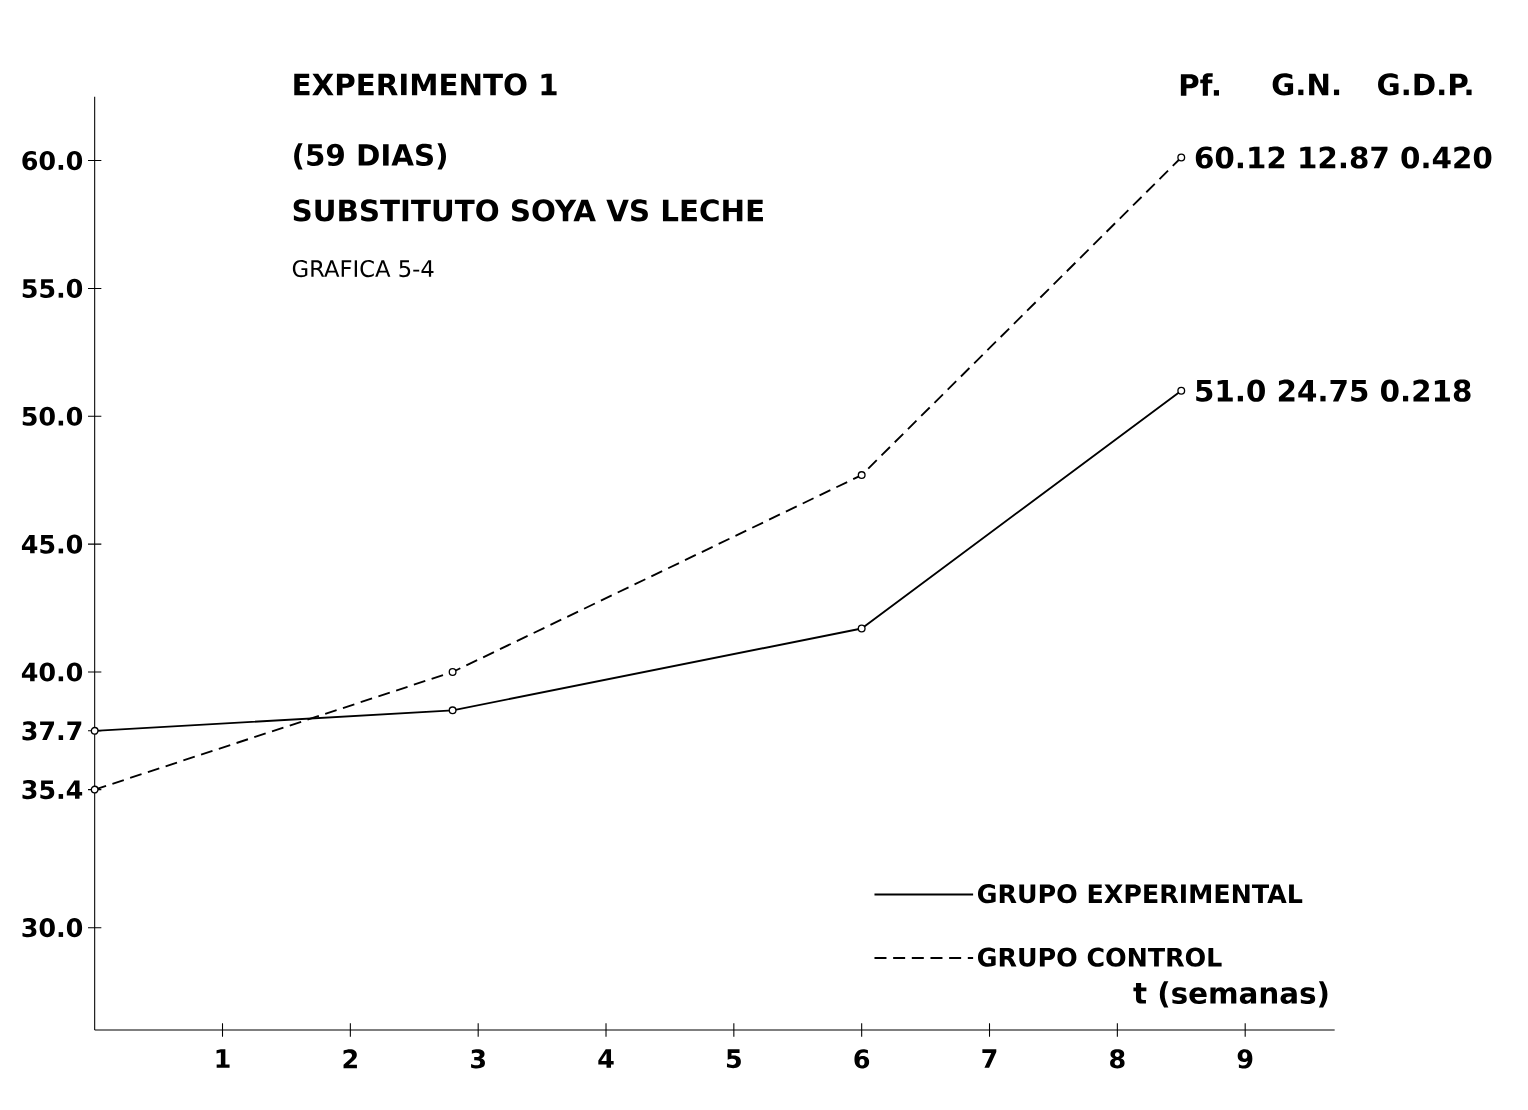 The width and height of the screenshot is (1528, 1110). Describe the element at coordinates (733, 1059) in the screenshot. I see `x-tick-label: 5` at that location.